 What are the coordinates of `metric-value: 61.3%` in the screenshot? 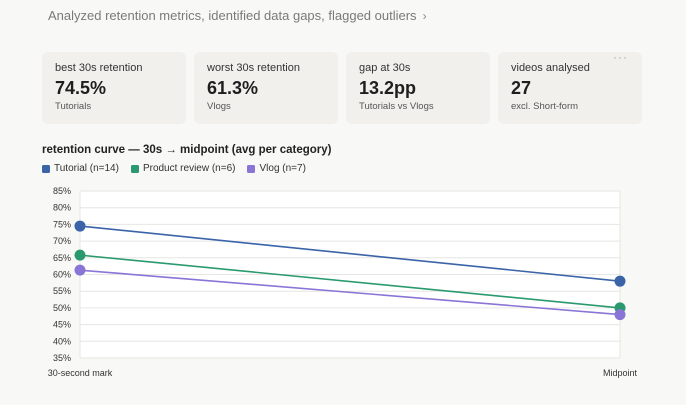 It's located at (233, 88).